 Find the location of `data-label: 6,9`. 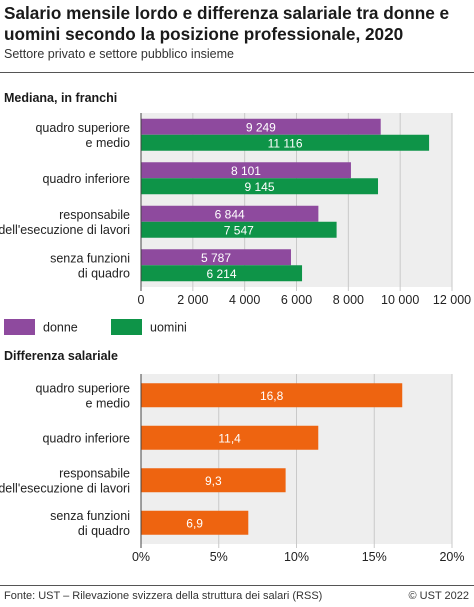

data-label: 6,9 is located at coordinates (194, 523).